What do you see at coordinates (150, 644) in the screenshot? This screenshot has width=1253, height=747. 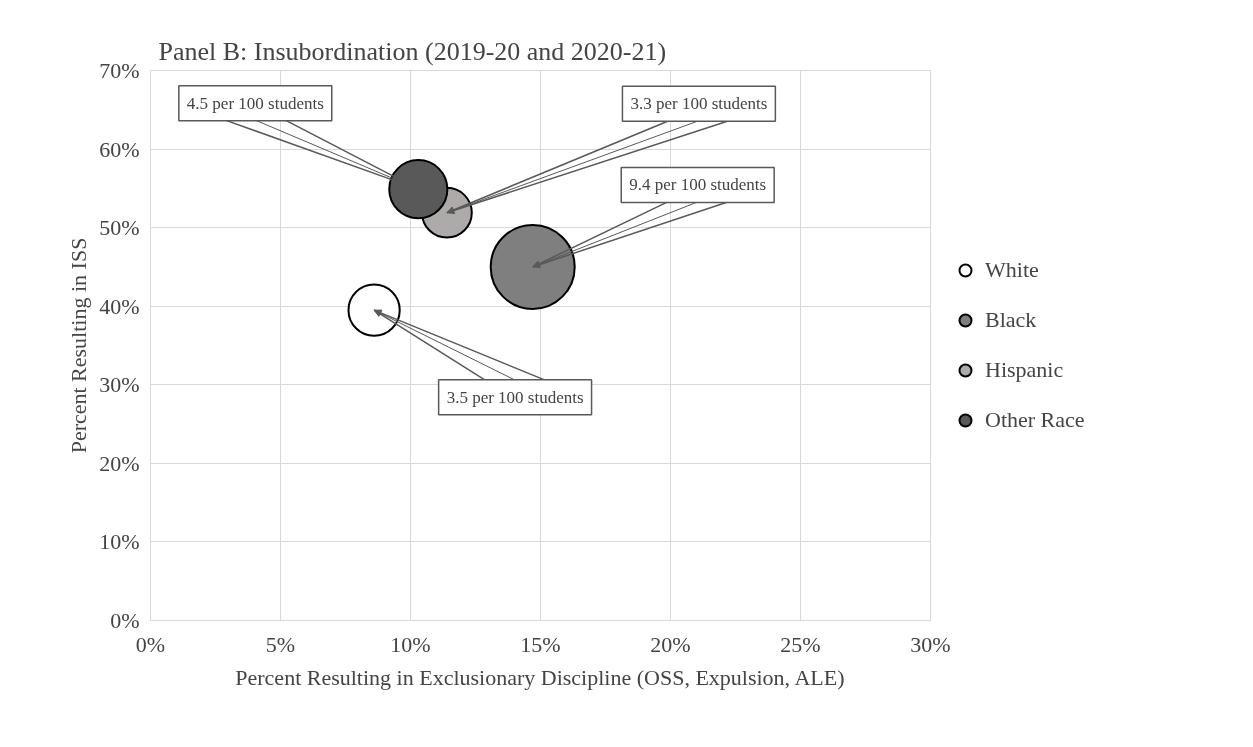 I see `x-tick-label: 0%` at bounding box center [150, 644].